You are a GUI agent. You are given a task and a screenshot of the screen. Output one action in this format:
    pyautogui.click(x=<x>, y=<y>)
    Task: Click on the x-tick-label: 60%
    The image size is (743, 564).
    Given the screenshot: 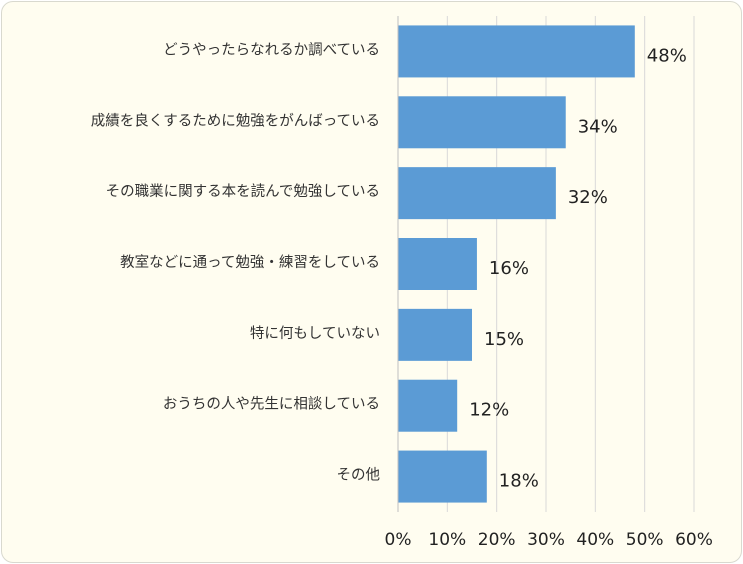 What is the action you would take?
    pyautogui.click(x=694, y=540)
    